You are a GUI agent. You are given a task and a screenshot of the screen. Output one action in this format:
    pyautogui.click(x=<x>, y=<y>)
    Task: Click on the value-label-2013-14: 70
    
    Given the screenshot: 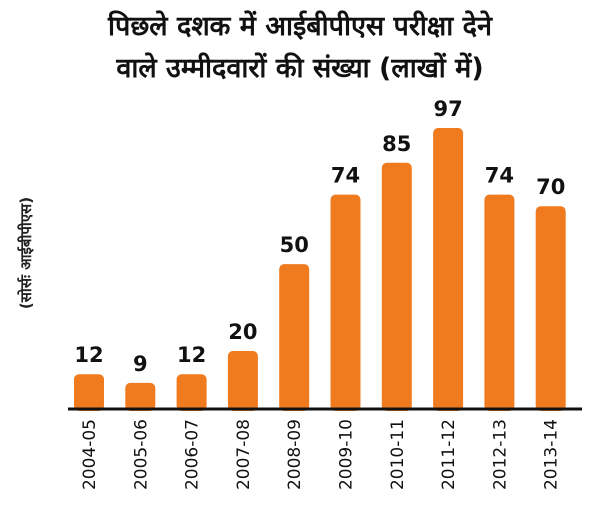 What is the action you would take?
    pyautogui.click(x=550, y=187)
    